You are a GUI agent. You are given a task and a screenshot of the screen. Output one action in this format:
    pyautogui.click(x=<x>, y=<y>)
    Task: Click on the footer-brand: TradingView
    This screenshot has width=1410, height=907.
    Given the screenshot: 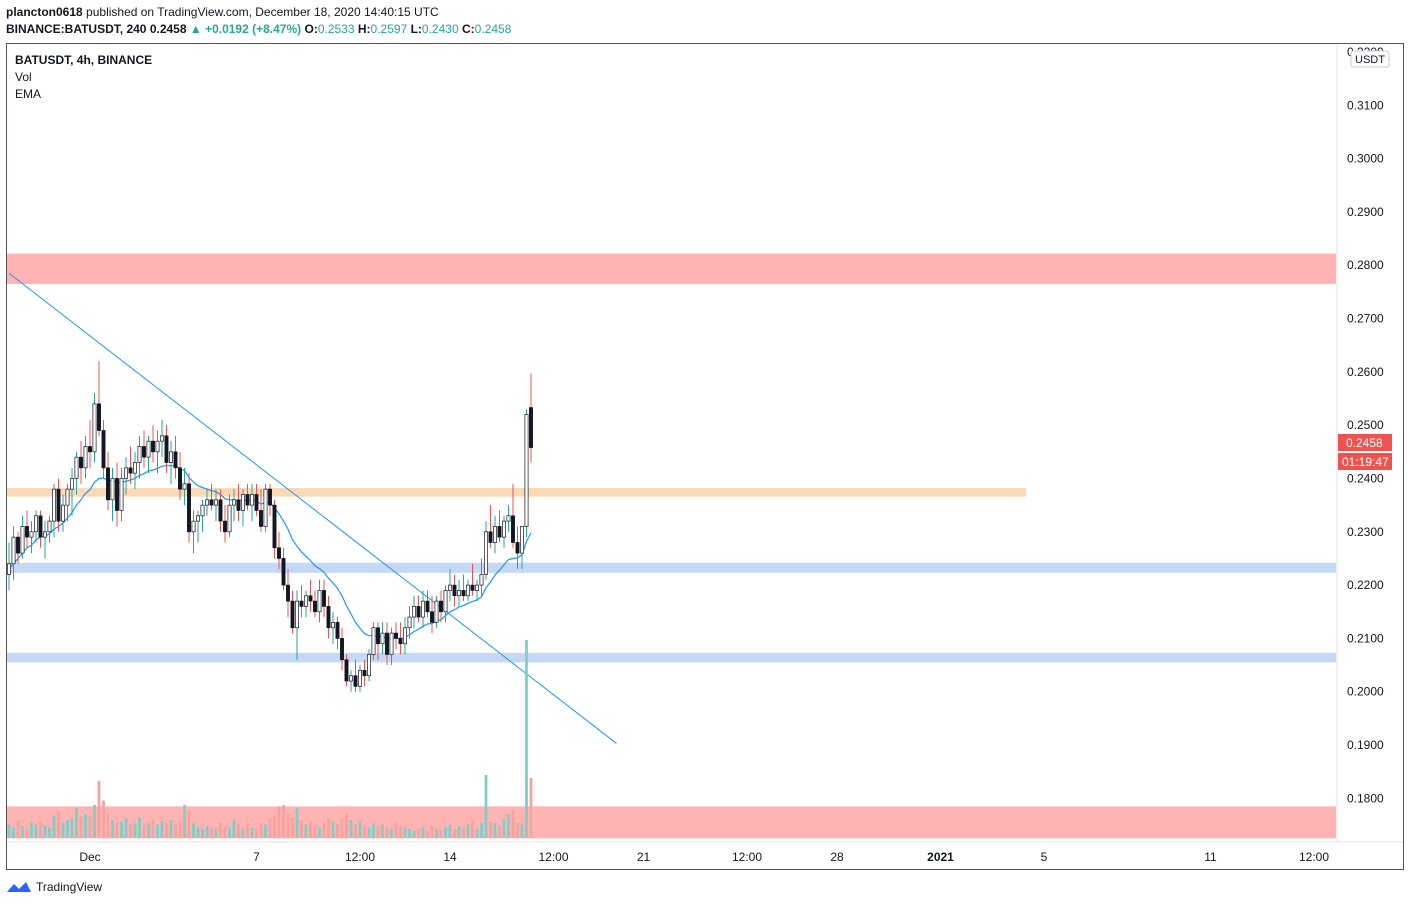 What is the action you would take?
    pyautogui.click(x=54, y=887)
    